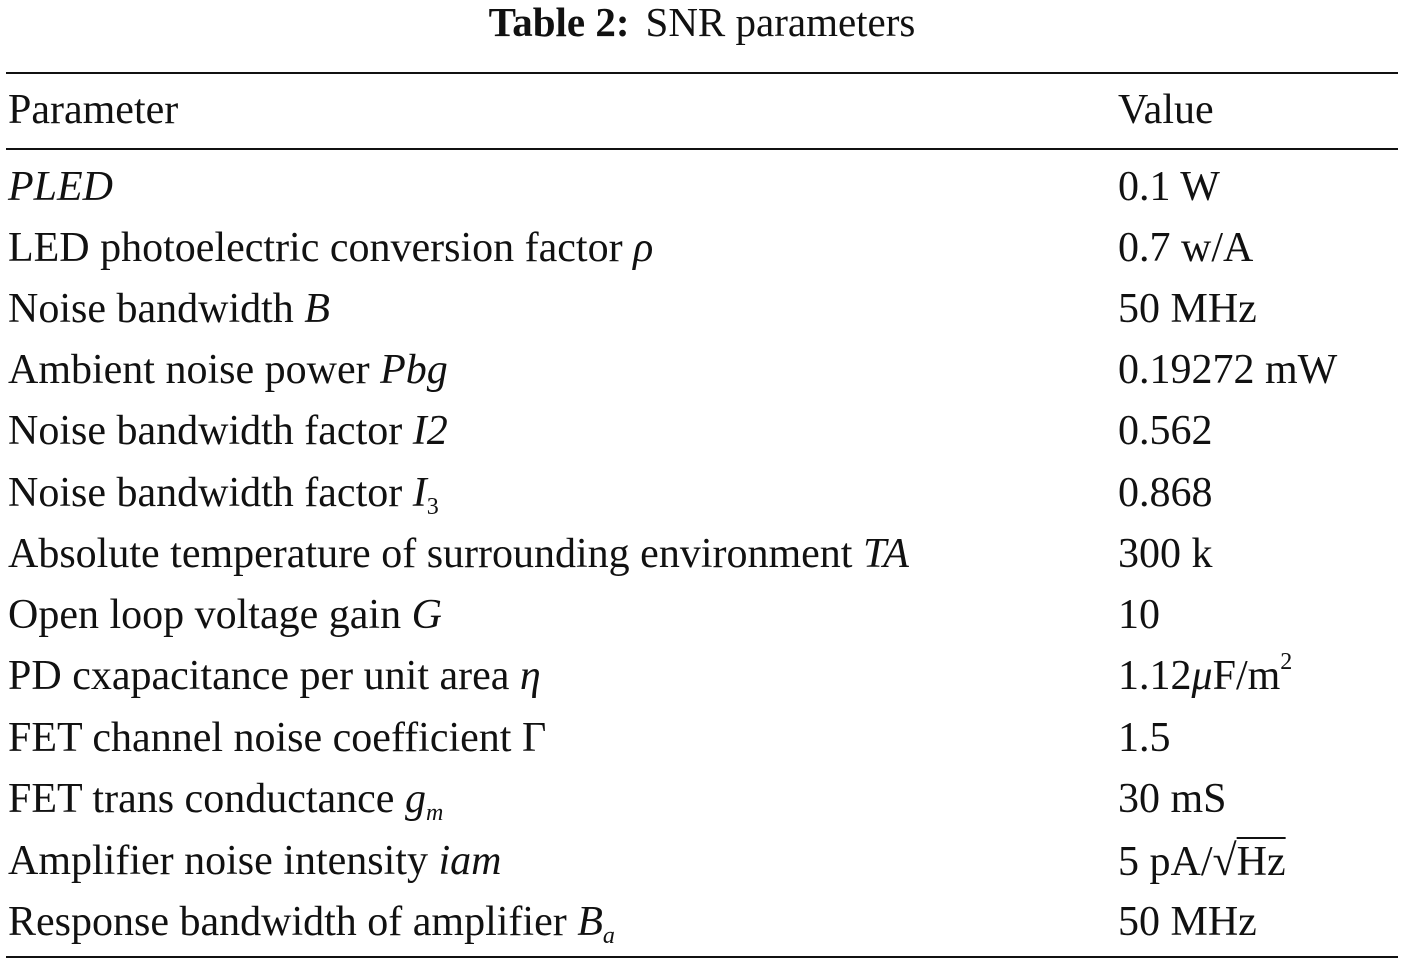 This screenshot has height=962, width=1404. What do you see at coordinates (1165, 862) in the screenshot?
I see `value-number: 5 pA/` at bounding box center [1165, 862].